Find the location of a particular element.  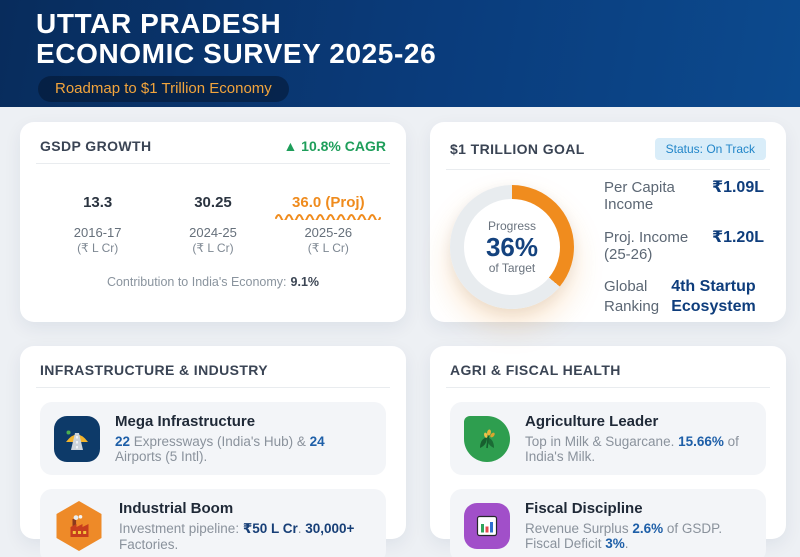

stat-row-proj-income: Proj. Income (25-26) ₹1.20L is located at coordinates (684, 245).